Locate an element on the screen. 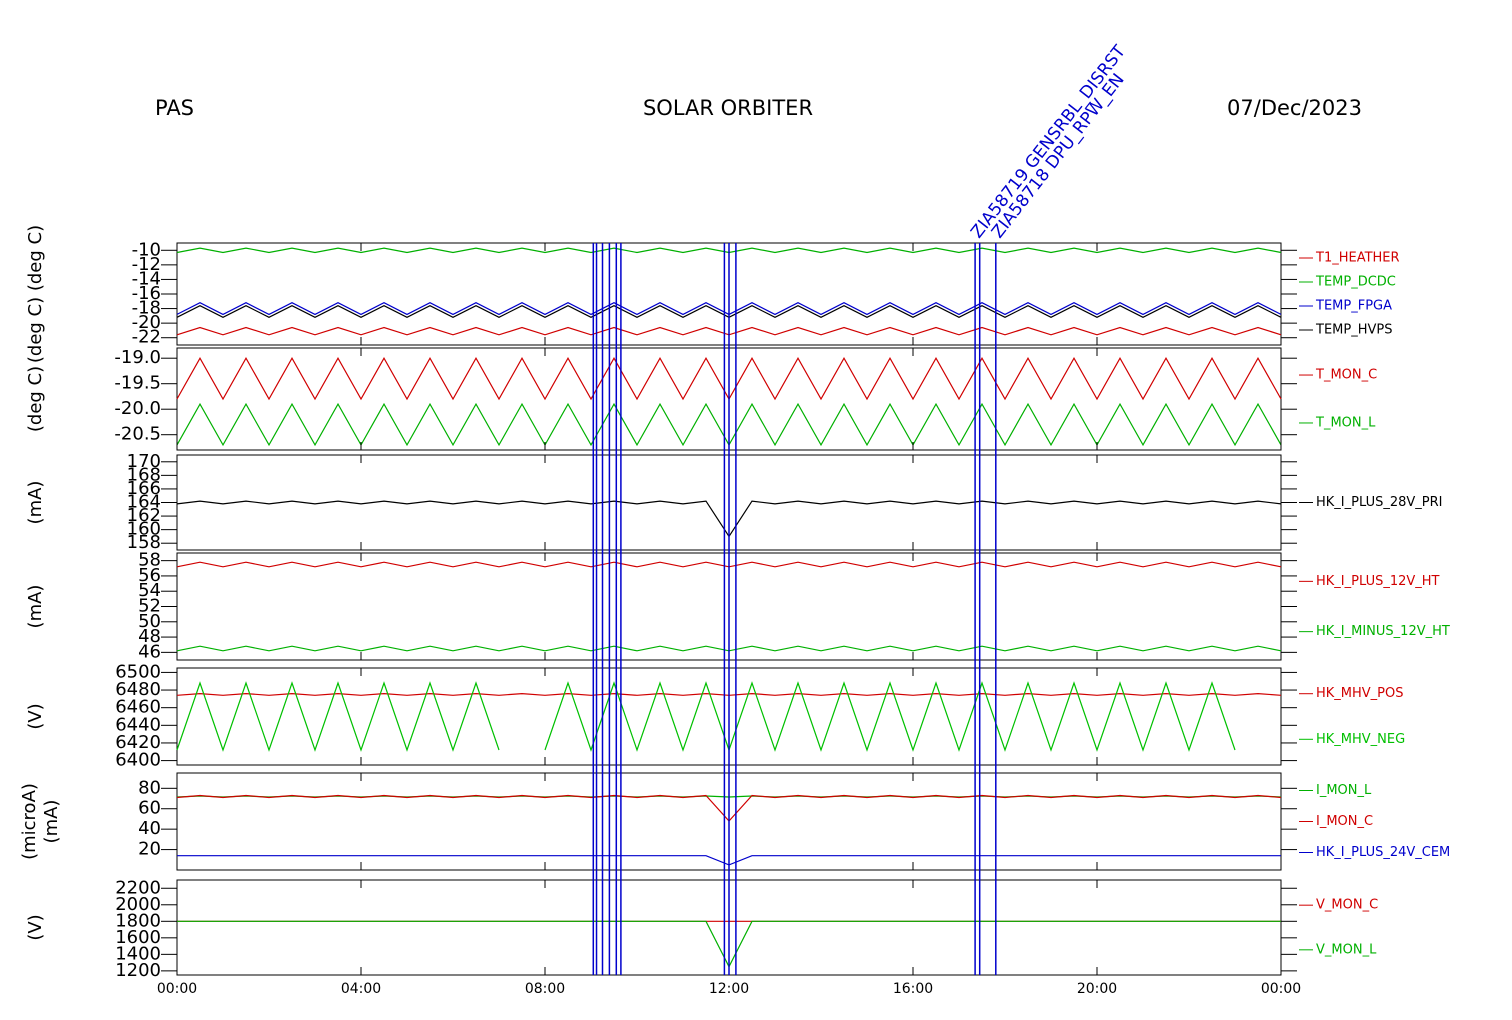 The width and height of the screenshot is (1512, 1020). y-tick-label: -22 is located at coordinates (146, 337).